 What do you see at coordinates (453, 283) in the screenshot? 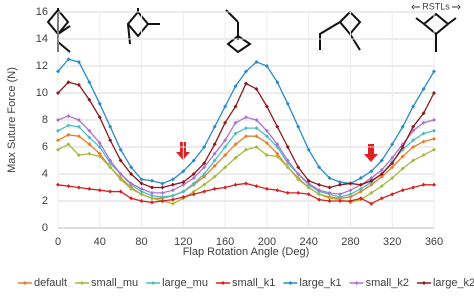
I see `legend-label: large_k2` at bounding box center [453, 283].